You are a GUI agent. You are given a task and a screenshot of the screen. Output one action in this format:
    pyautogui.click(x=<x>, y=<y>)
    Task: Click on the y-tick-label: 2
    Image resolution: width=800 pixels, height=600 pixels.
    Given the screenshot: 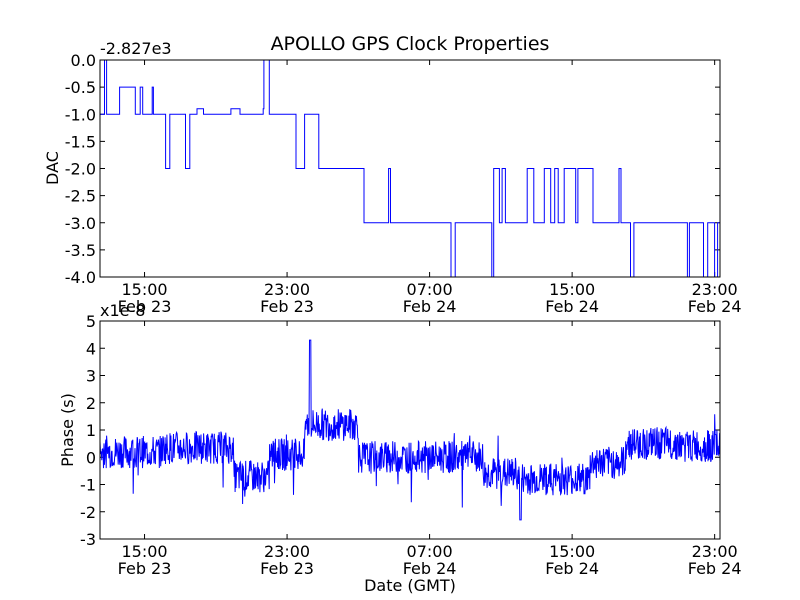 What is the action you would take?
    pyautogui.click(x=91, y=403)
    